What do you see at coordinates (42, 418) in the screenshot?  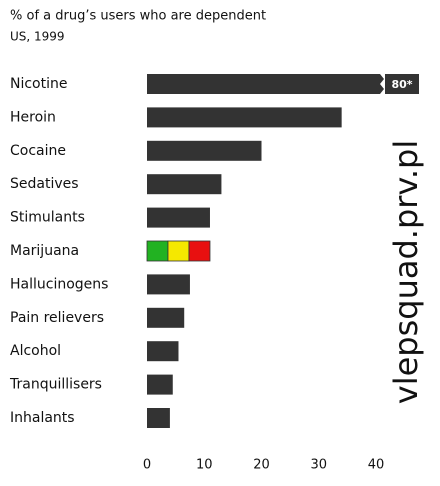 I see `y-tick-label: Inhalants` at bounding box center [42, 418].